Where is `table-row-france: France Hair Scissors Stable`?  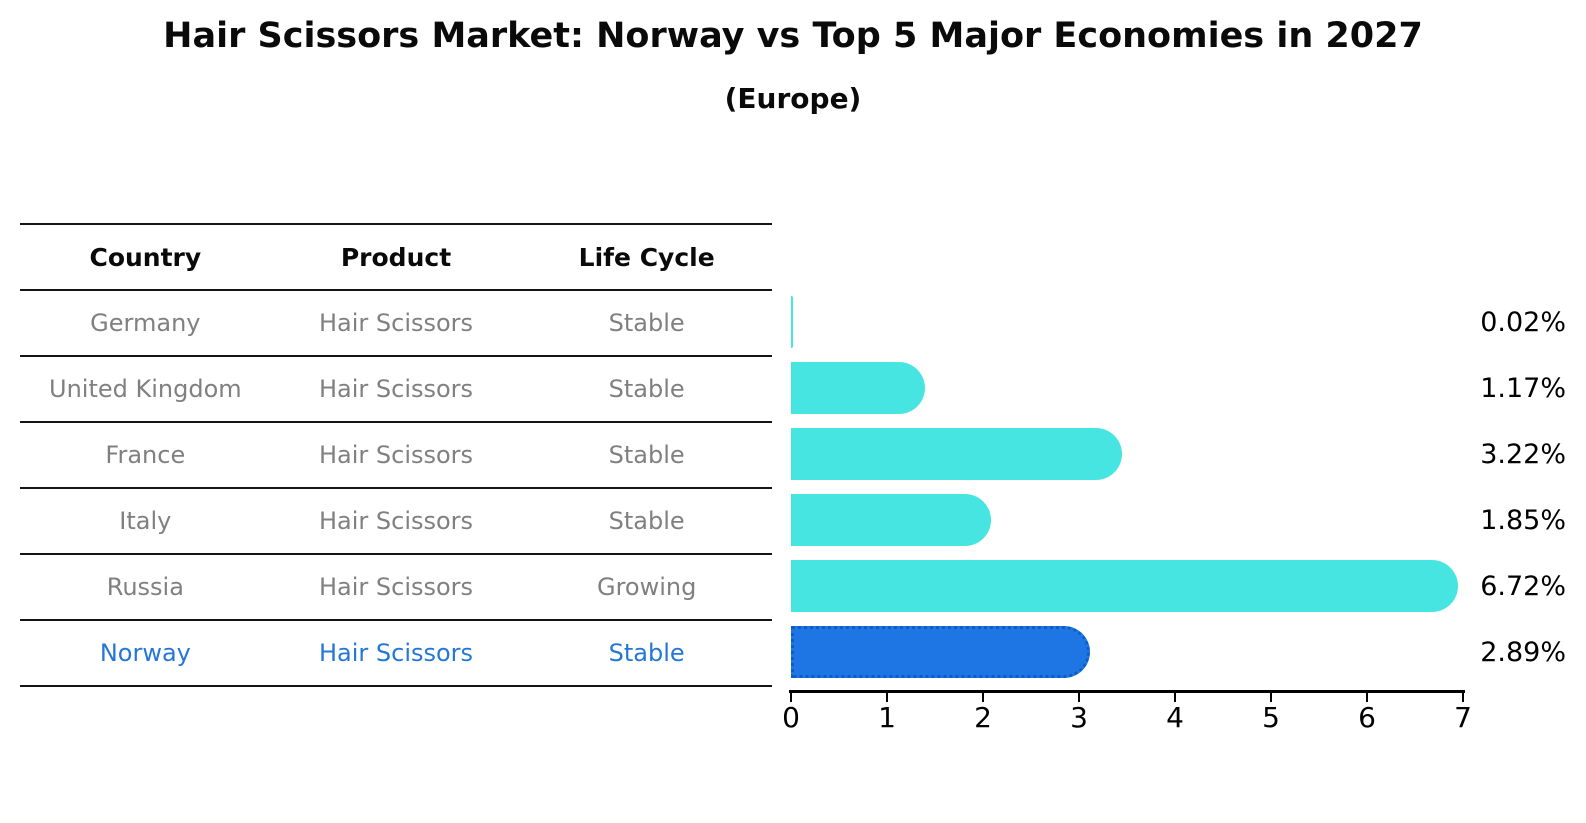 table-row-france: France Hair Scissors Stable is located at coordinates (396, 454).